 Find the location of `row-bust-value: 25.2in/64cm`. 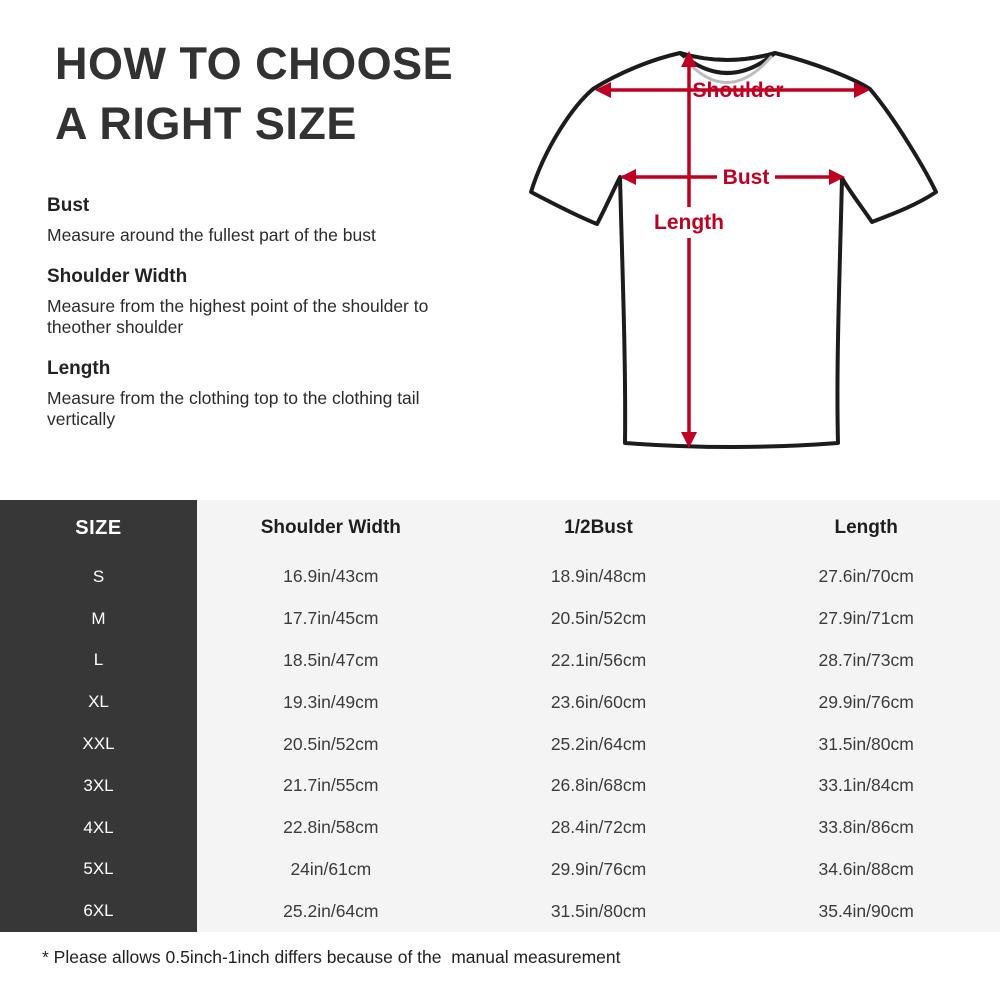

row-bust-value: 25.2in/64cm is located at coordinates (598, 743).